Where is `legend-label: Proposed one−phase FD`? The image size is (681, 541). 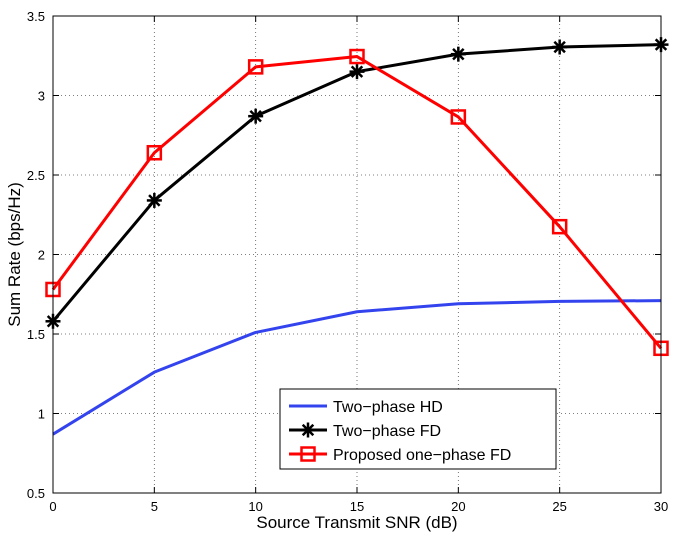 legend-label: Proposed one−phase FD is located at coordinates (422, 455).